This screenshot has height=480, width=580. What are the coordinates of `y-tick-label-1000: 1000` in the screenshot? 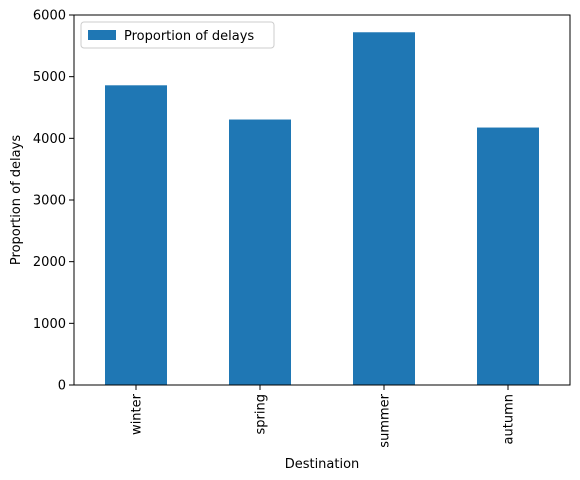 It's located at (49, 324).